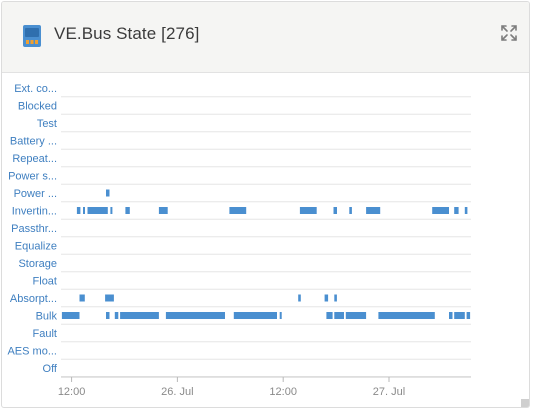 This screenshot has height=413, width=534. What do you see at coordinates (509, 33) in the screenshot?
I see `expand-icon` at bounding box center [509, 33].